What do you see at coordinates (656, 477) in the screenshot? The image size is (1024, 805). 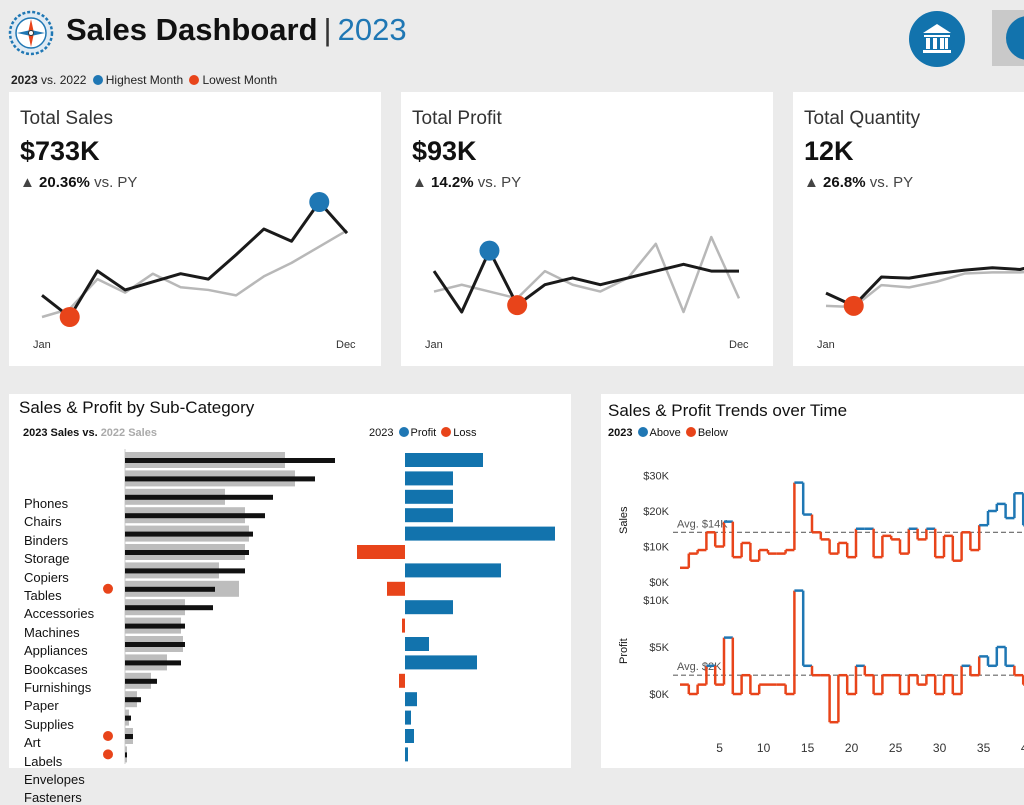 I see `y-tick-label: $30K` at bounding box center [656, 477].